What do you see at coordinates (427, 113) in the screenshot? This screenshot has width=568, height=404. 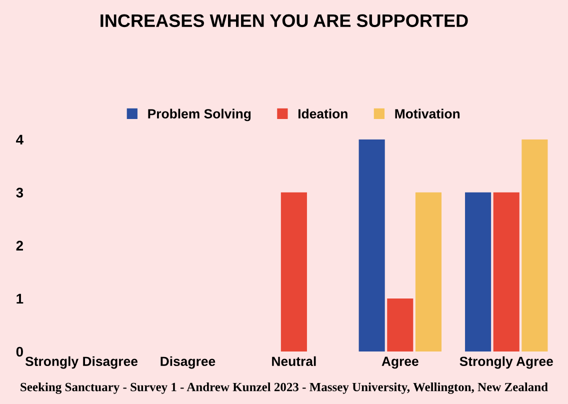 I see `legend-label: Motivation` at bounding box center [427, 113].